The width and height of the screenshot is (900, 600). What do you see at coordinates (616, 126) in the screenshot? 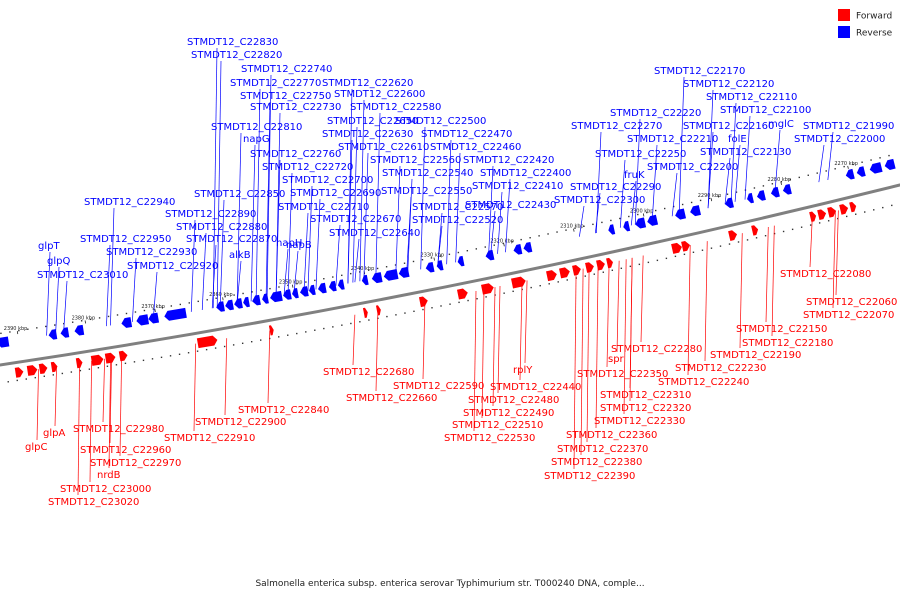
I see `reverse-gene-label: STMDT12_C22270` at bounding box center [616, 126].